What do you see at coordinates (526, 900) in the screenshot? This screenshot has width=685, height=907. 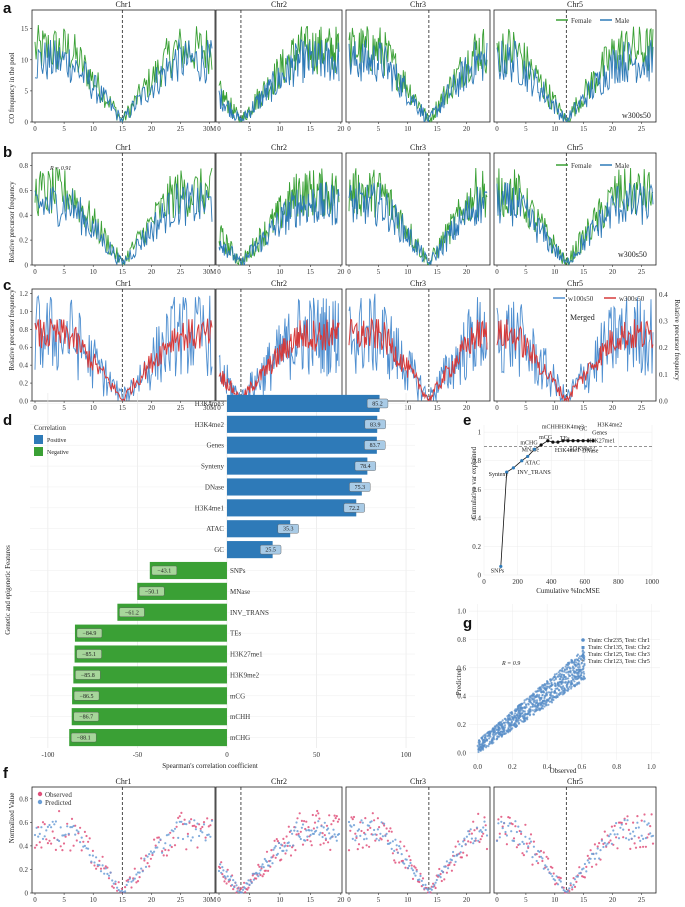 I see `xtick-label: 5` at bounding box center [526, 900].